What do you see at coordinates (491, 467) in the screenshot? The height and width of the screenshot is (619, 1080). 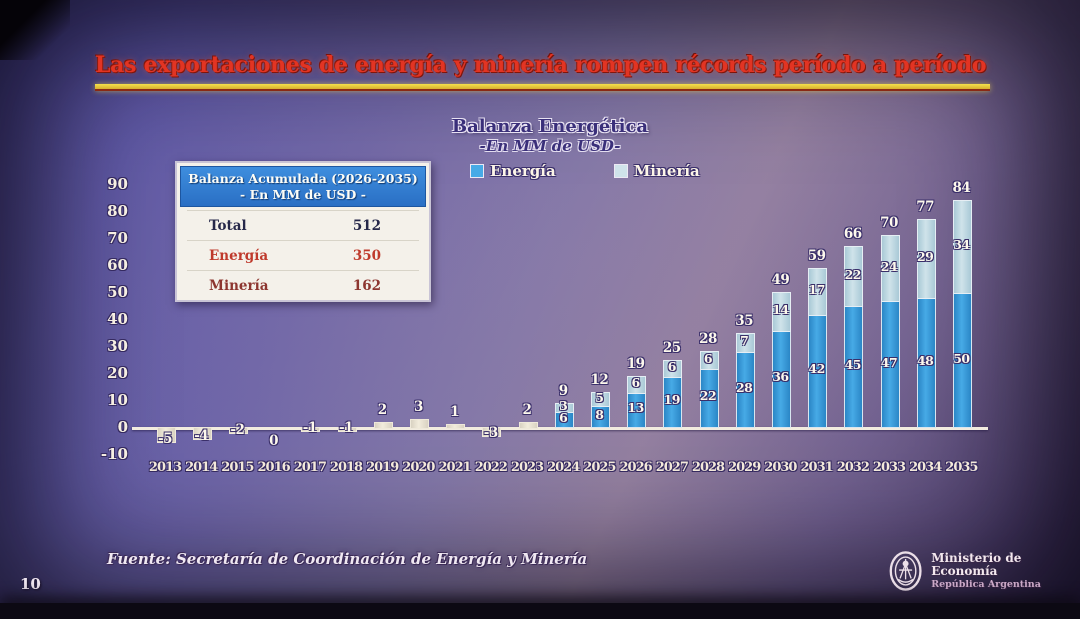 I see `x-axis-tick-2022: 2022` at bounding box center [491, 467].